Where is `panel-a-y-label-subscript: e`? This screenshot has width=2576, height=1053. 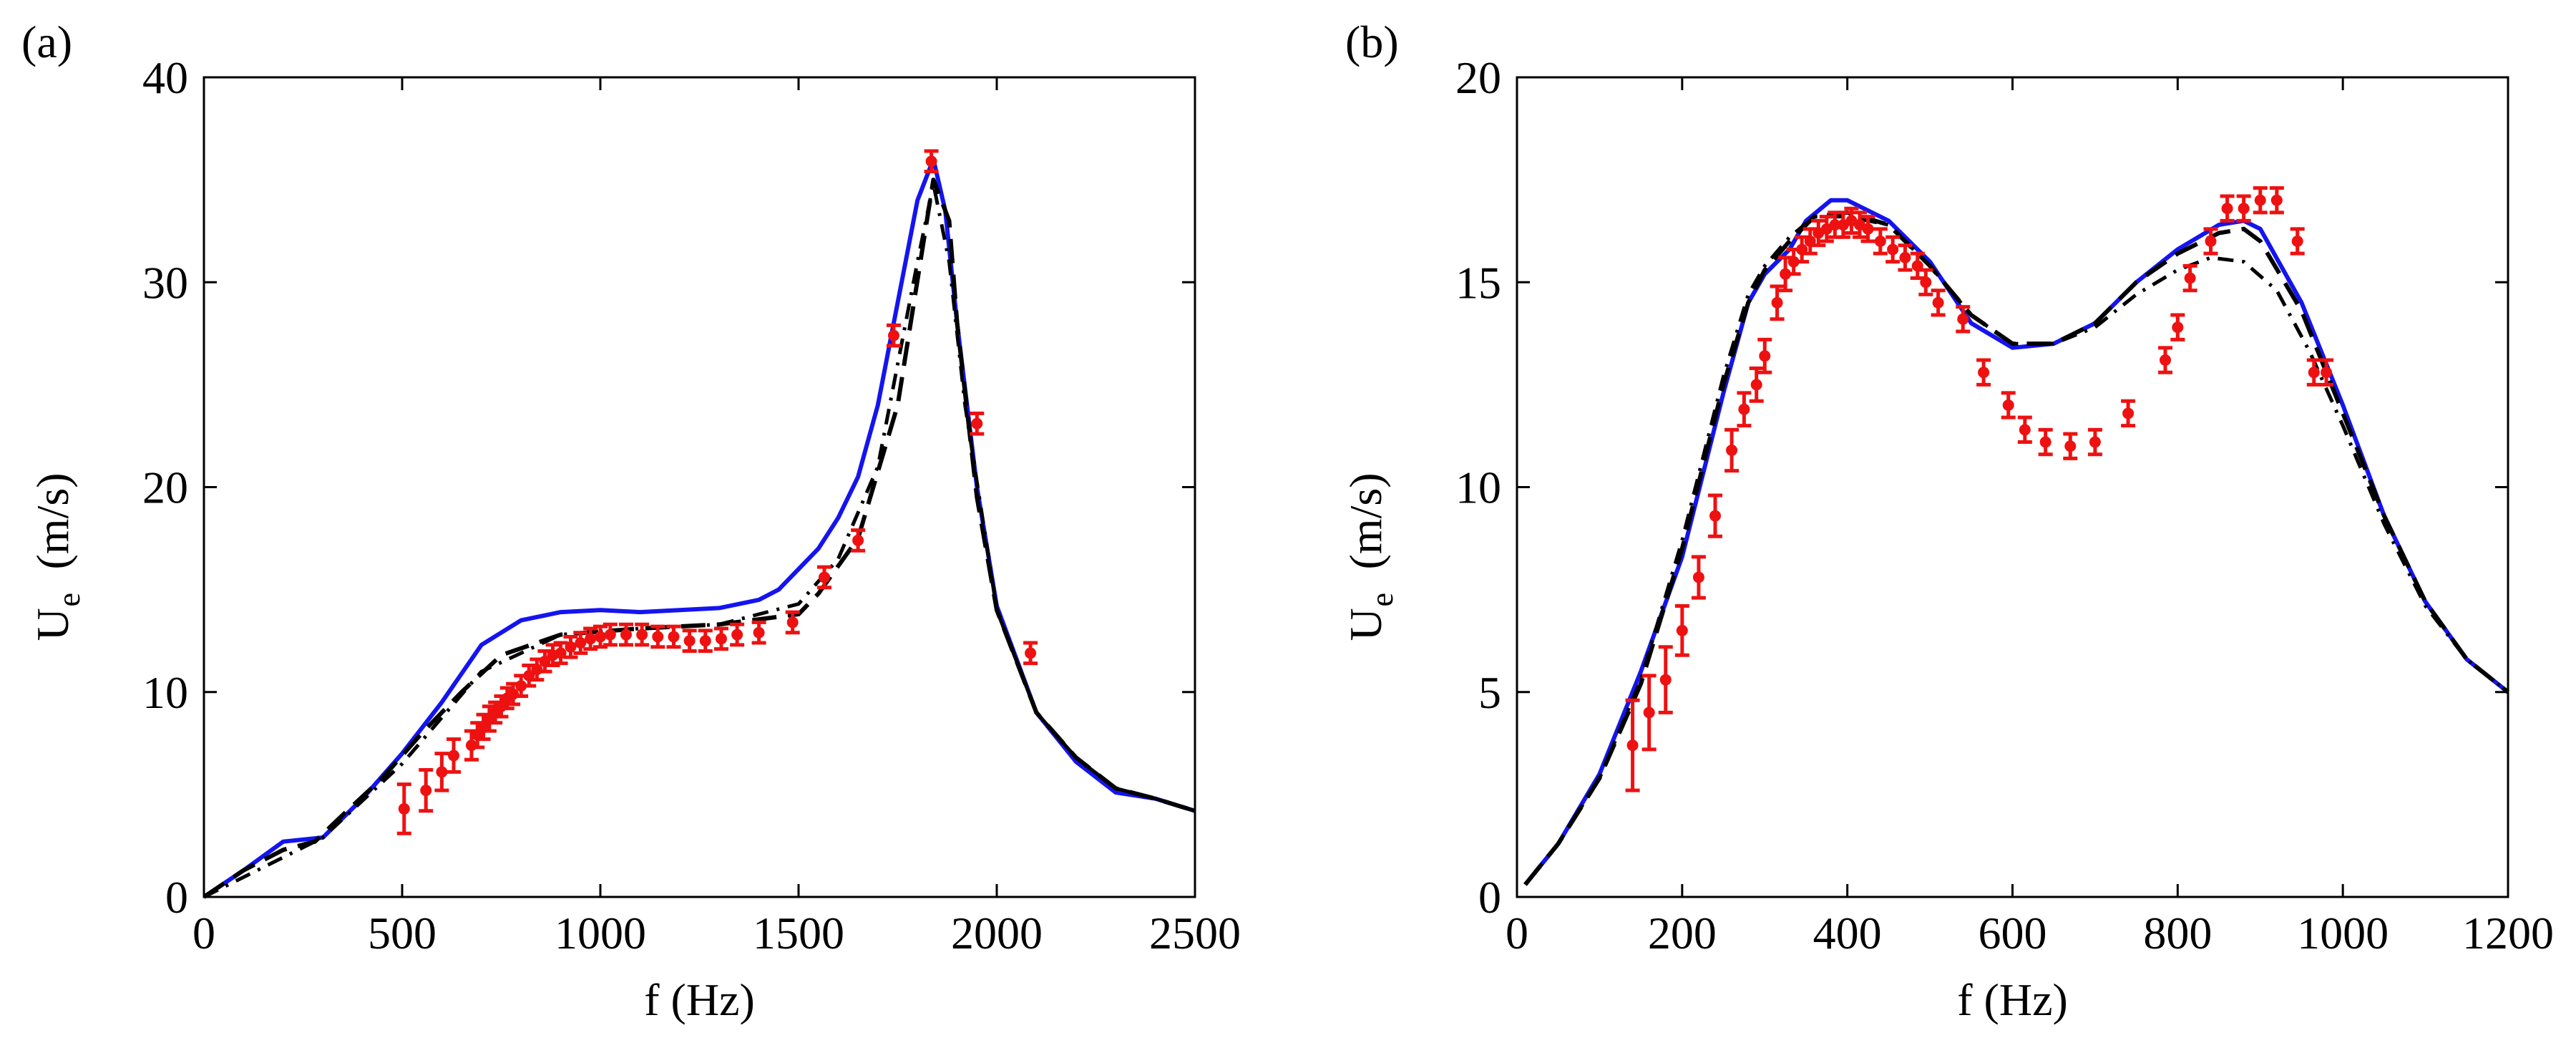 panel-a-y-label-subscript: e is located at coordinates (69, 600).